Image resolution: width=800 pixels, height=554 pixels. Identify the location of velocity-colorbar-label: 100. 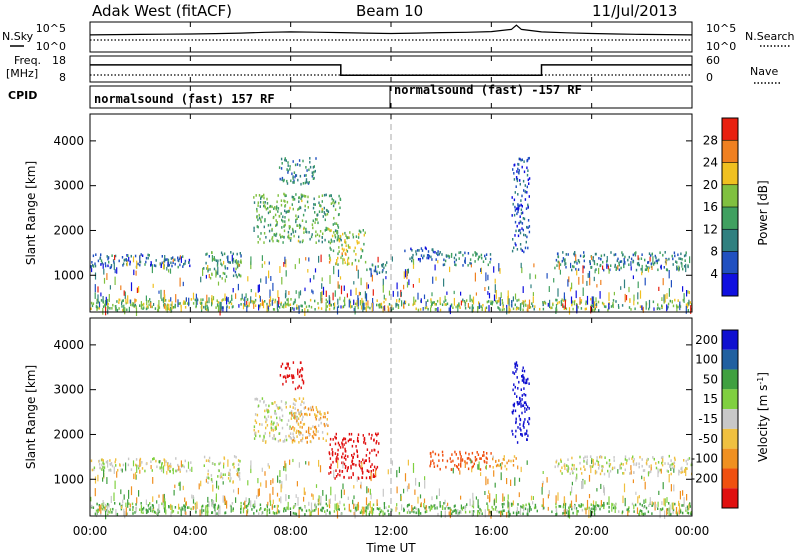
(706, 360).